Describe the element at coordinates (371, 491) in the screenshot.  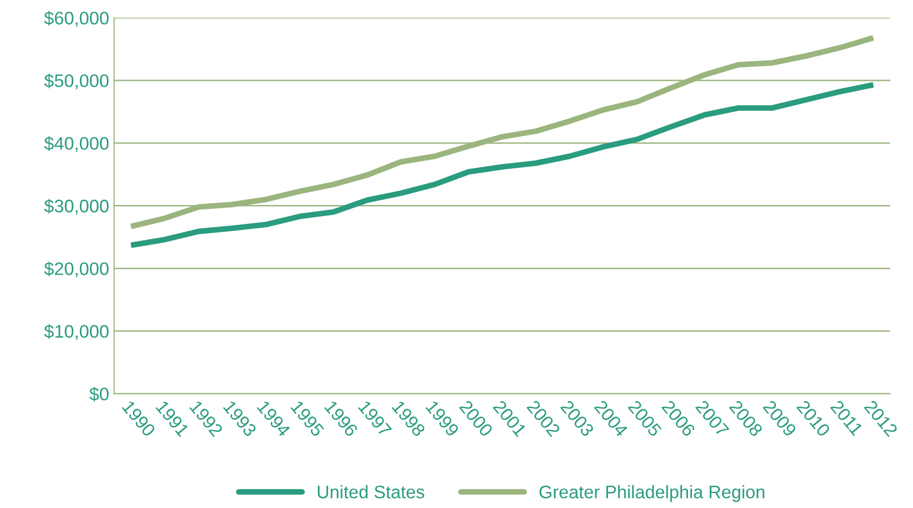
I see `legend-label: United States` at that location.